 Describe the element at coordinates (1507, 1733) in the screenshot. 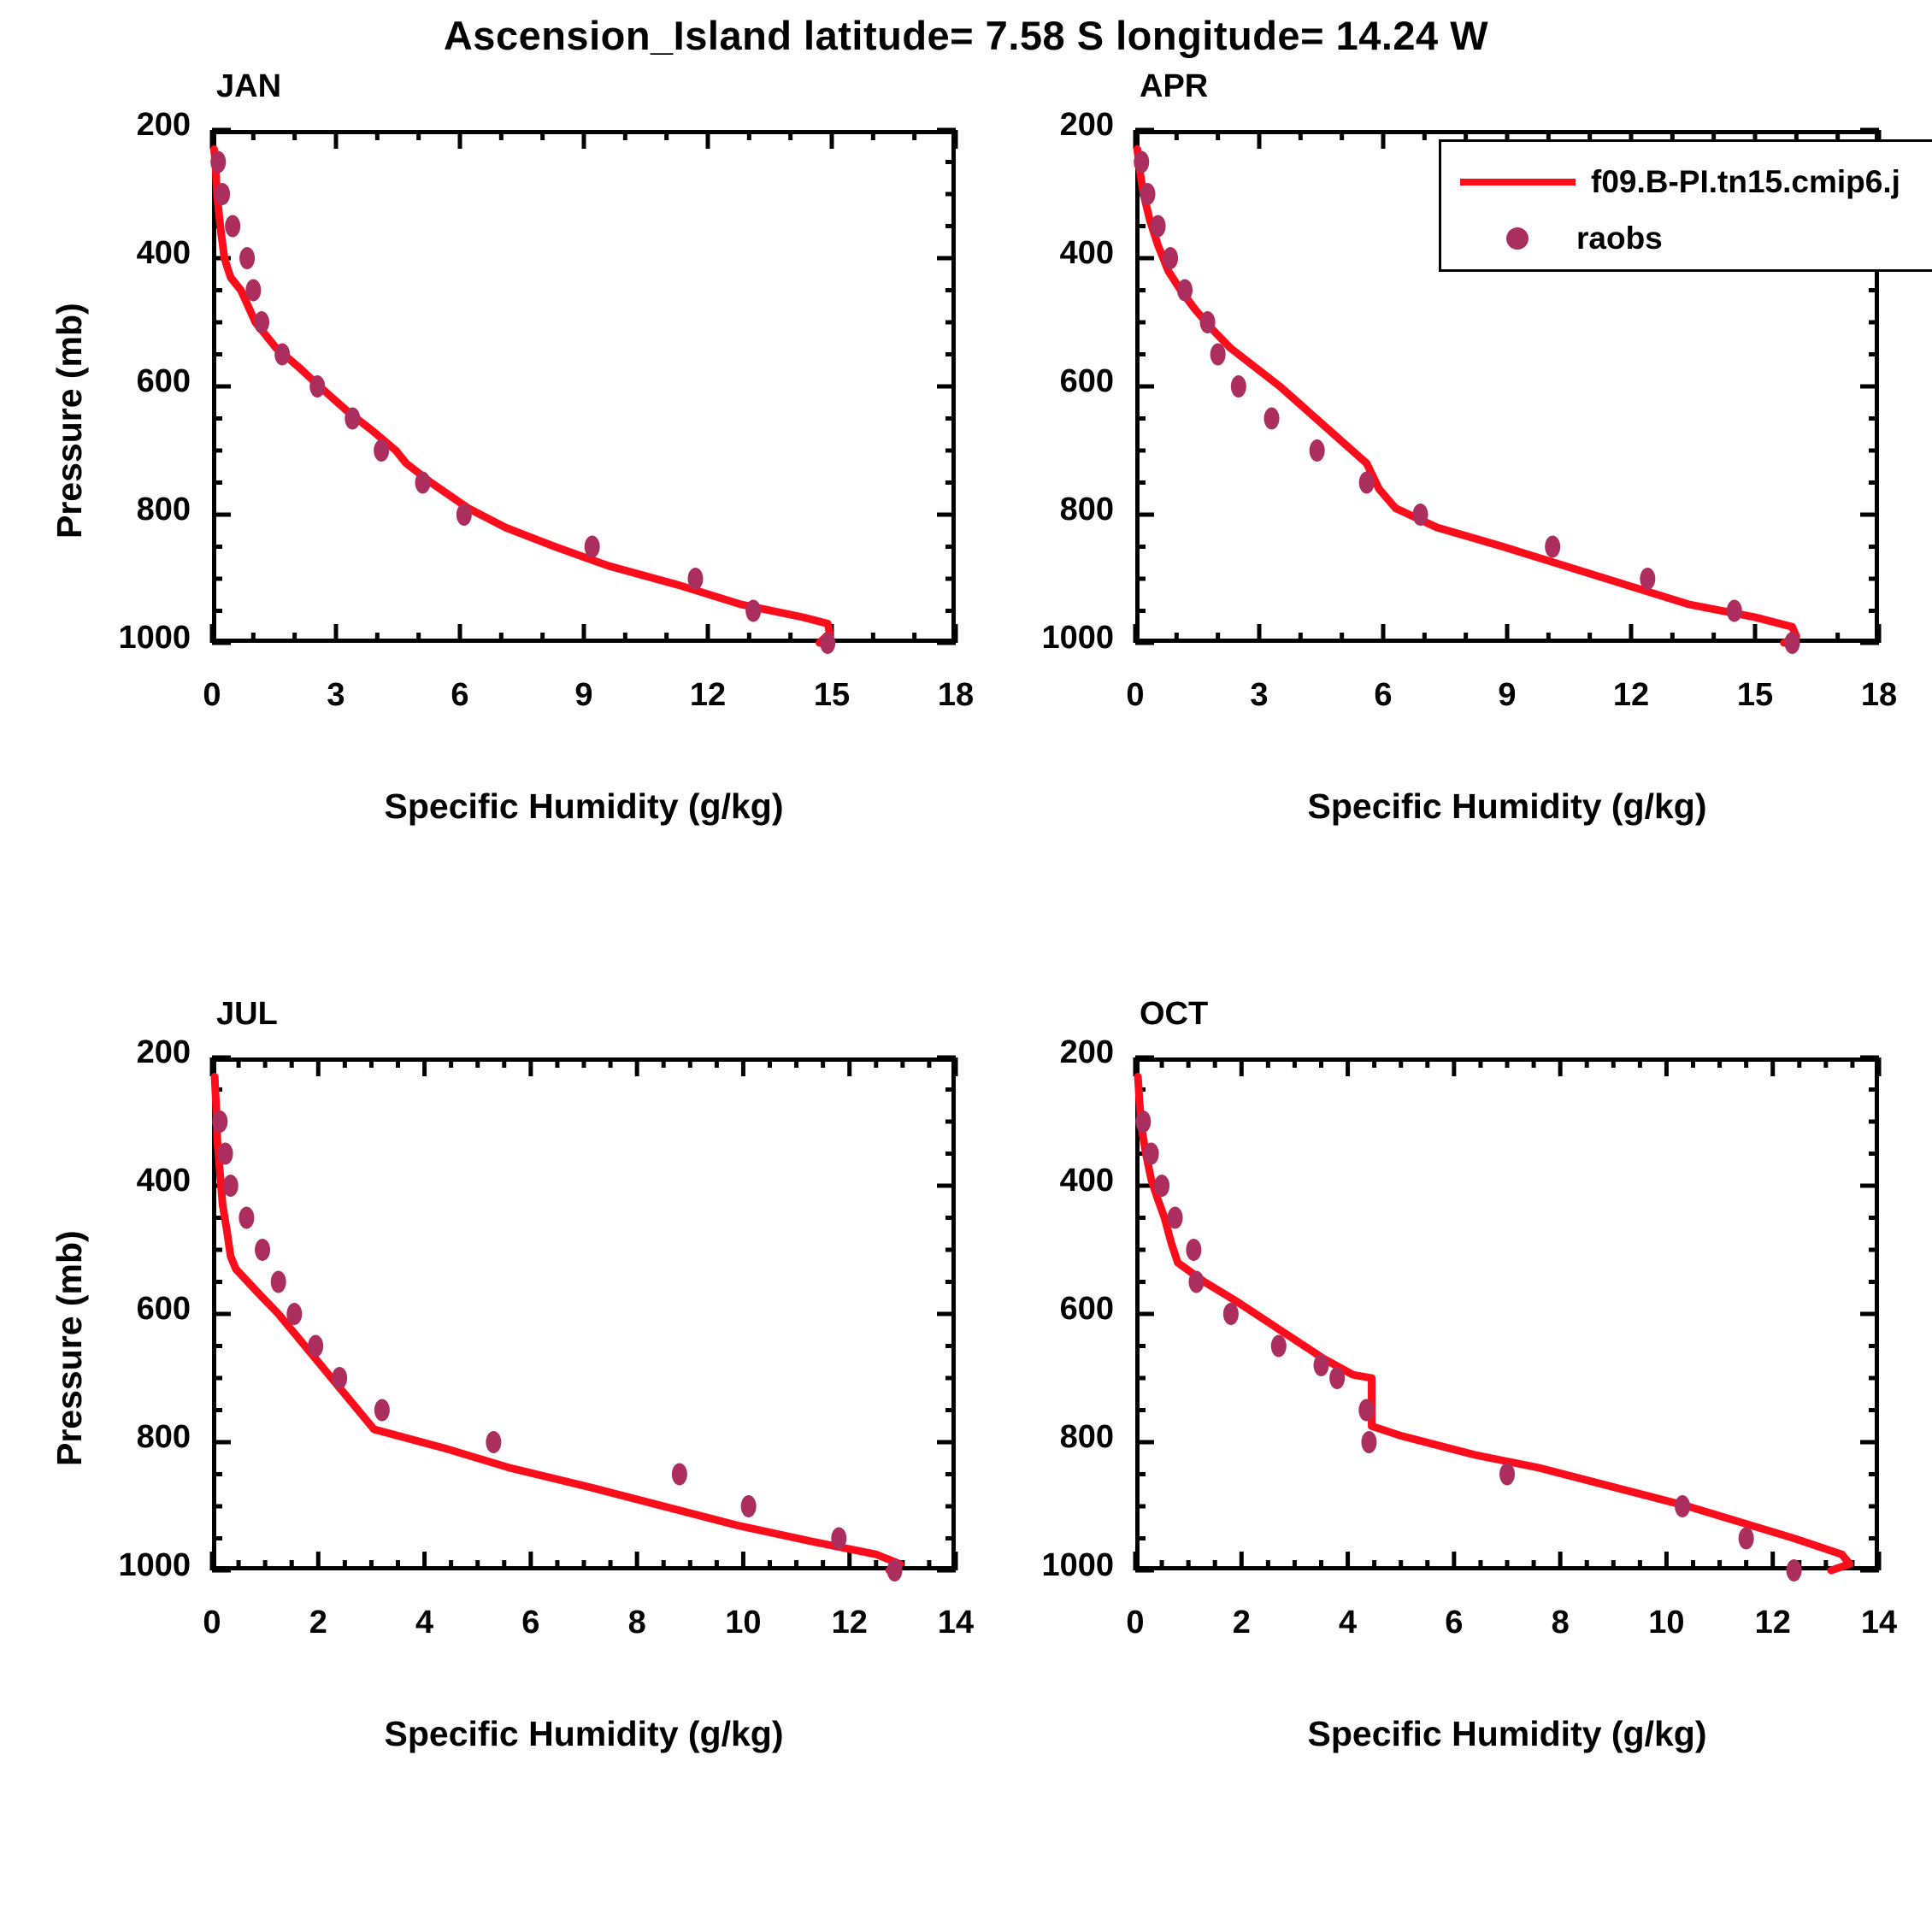

I see `xaxis-title-oct: Specific Humidity (g/kg)` at that location.